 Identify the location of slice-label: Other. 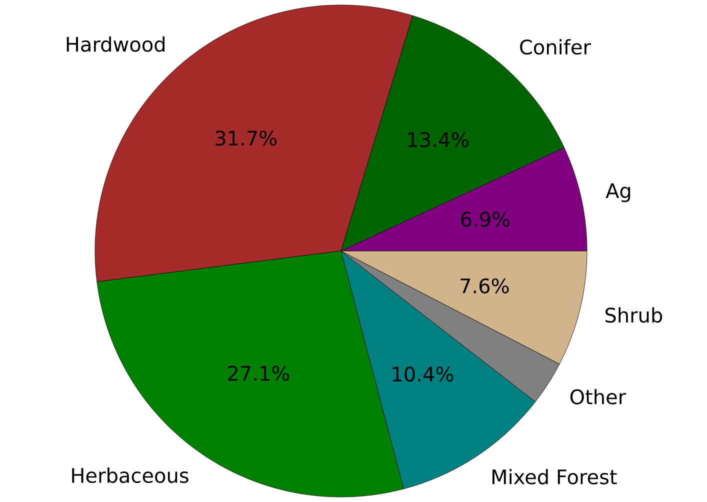
(598, 396).